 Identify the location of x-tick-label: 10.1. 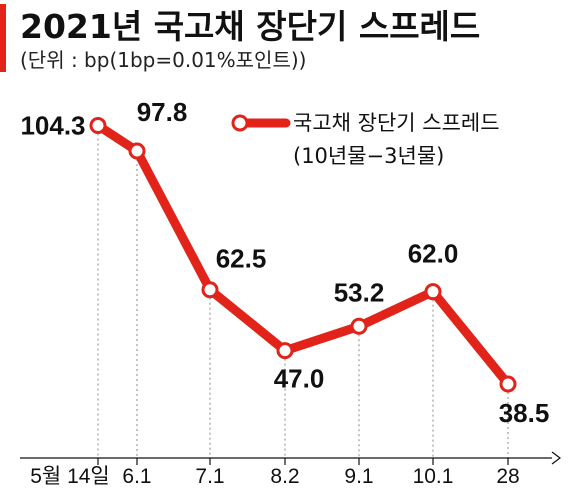
(433, 476).